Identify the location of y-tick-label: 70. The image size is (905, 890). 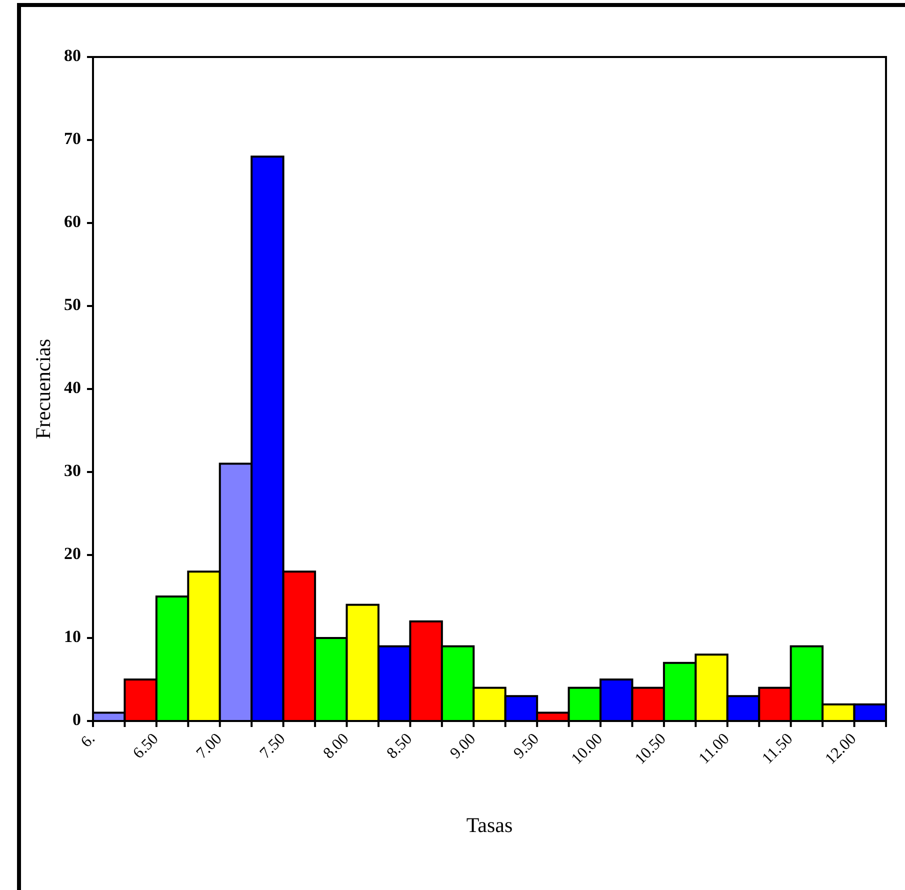
(72, 138).